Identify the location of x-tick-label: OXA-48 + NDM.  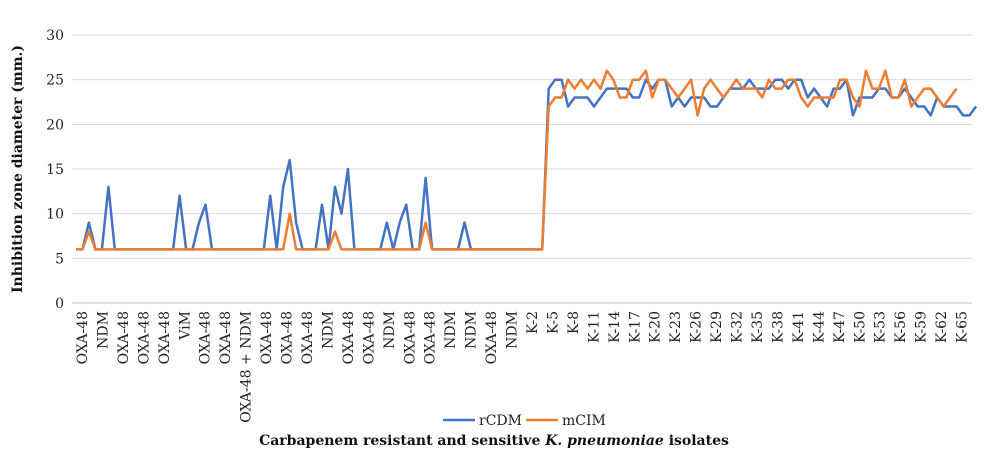
(247, 367).